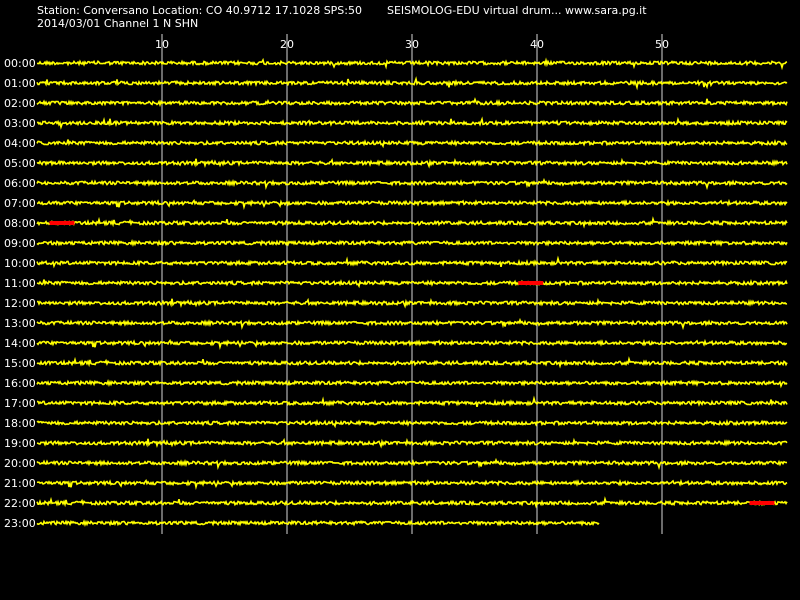 The image size is (800, 600). I want to click on hour-label: 05:00, so click(20, 163).